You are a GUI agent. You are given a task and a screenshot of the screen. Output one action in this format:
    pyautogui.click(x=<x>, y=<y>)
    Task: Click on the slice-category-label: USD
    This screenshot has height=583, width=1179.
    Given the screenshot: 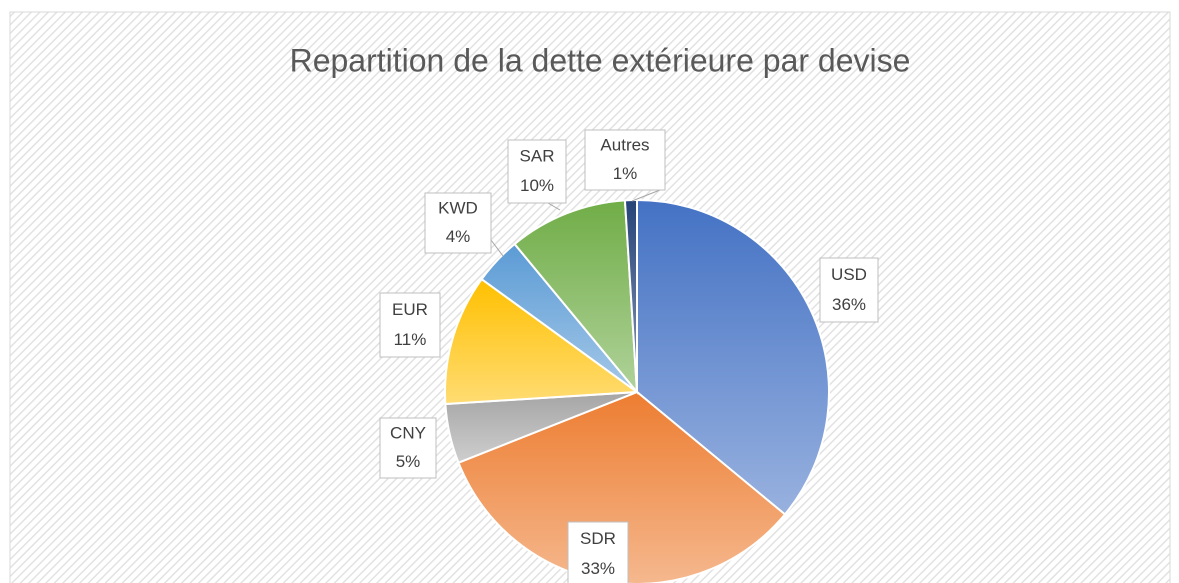 What is the action you would take?
    pyautogui.click(x=849, y=274)
    